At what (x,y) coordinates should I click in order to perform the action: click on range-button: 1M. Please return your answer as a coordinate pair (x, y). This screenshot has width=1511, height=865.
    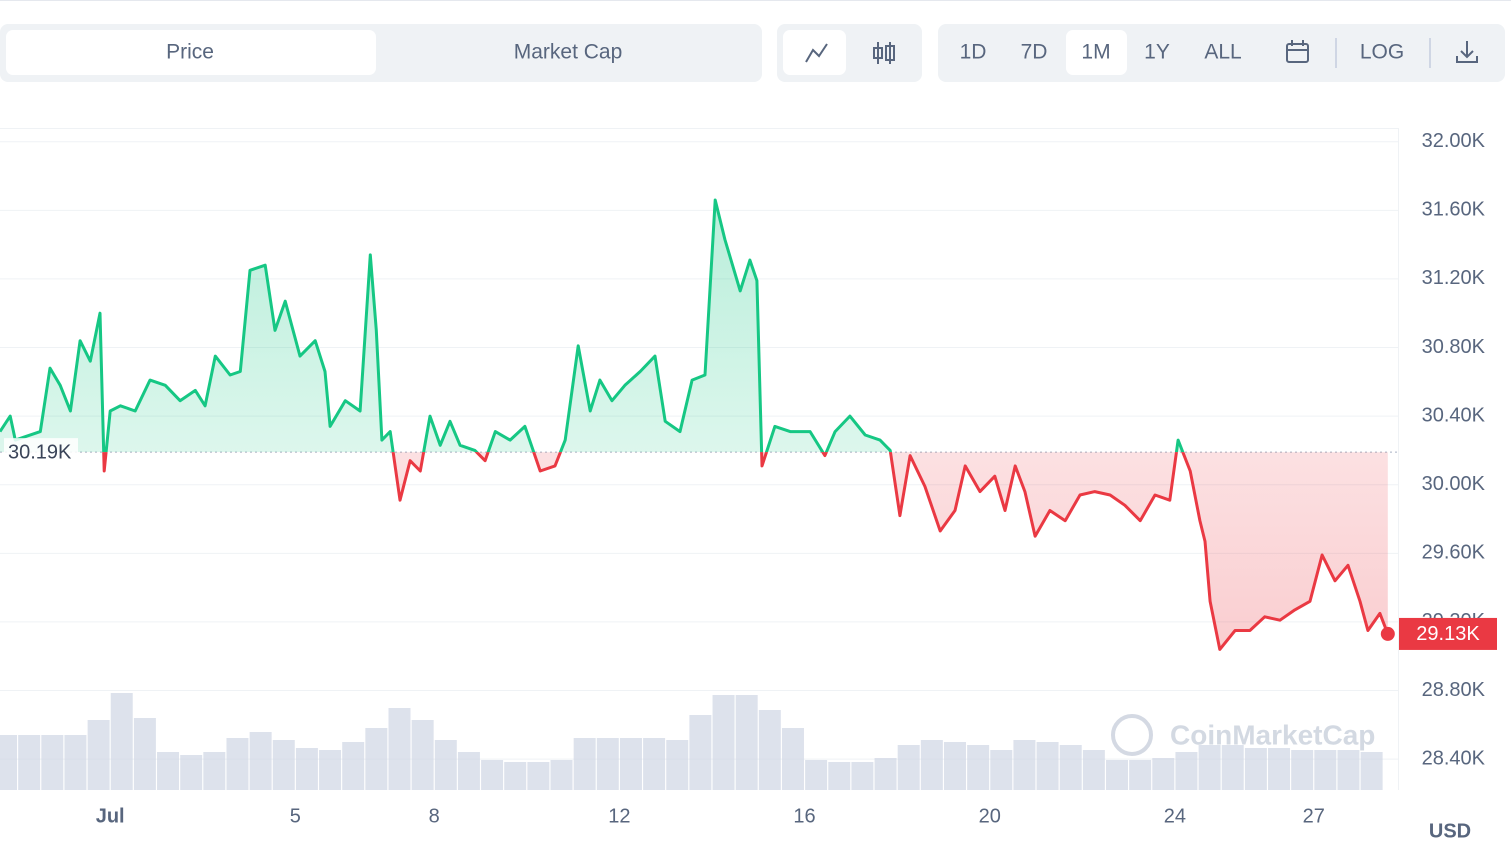
    Looking at the image, I should click on (1095, 52).